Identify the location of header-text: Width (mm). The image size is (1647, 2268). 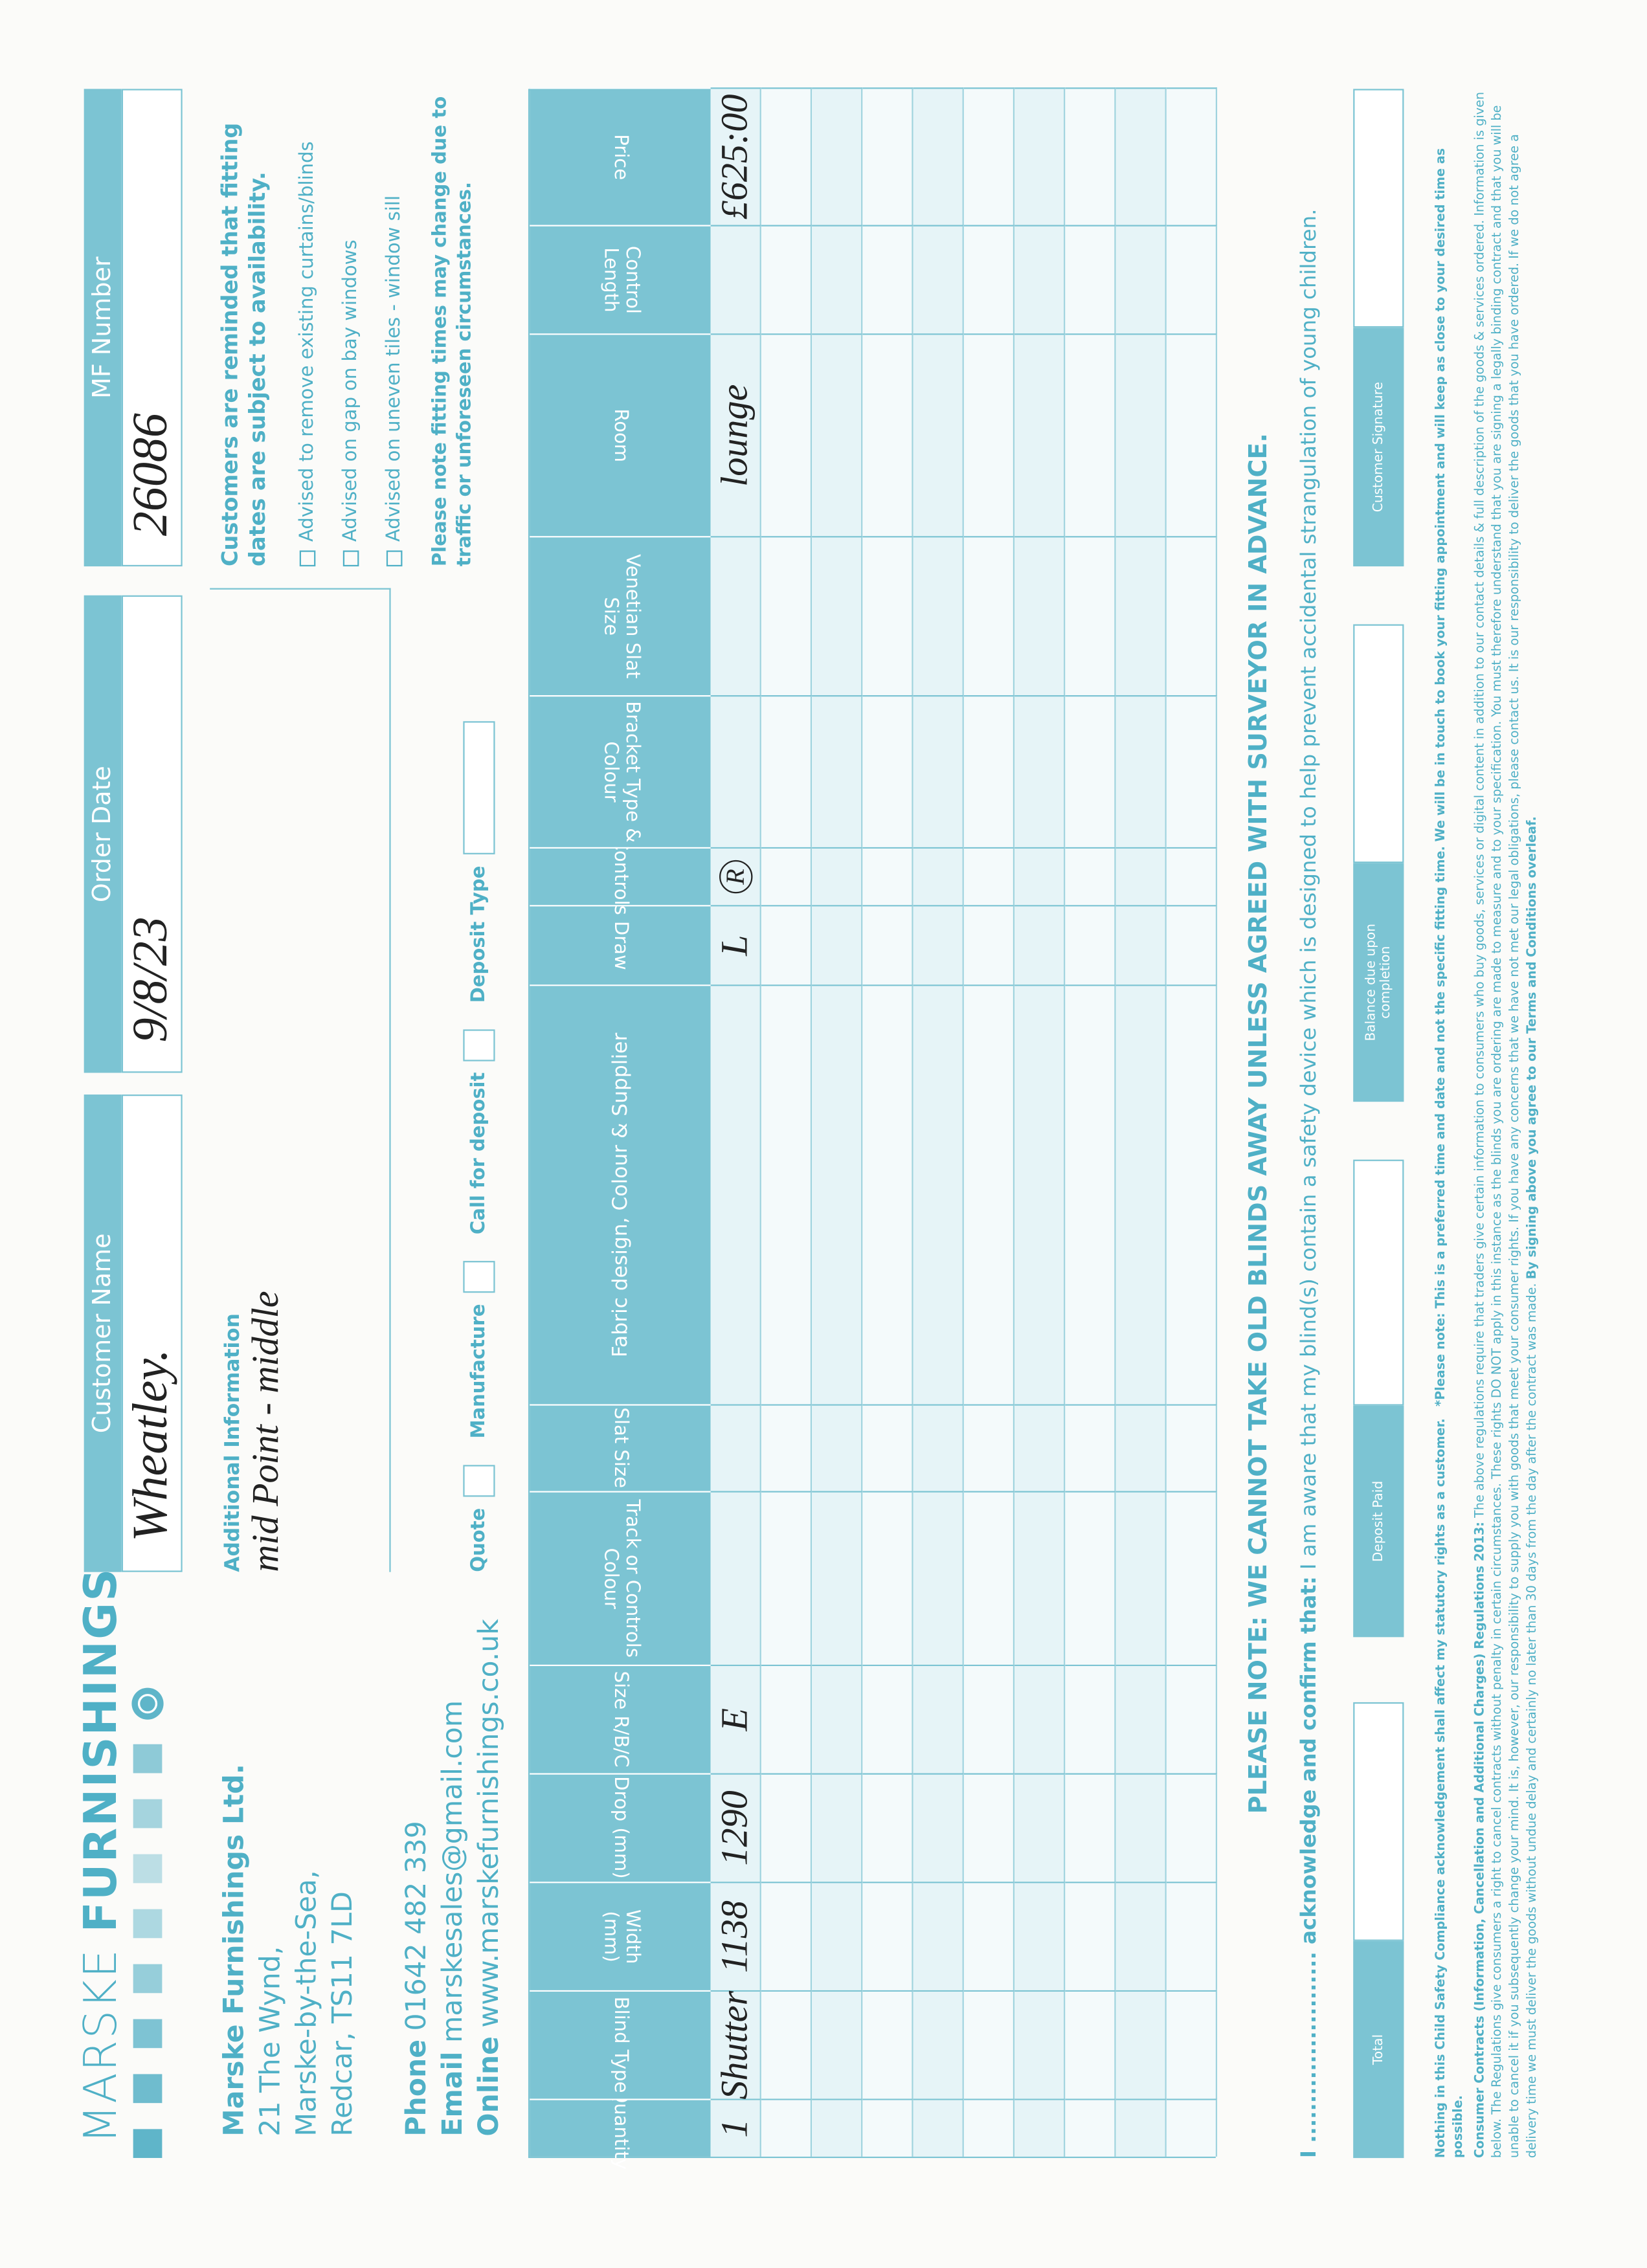
(620, 1937).